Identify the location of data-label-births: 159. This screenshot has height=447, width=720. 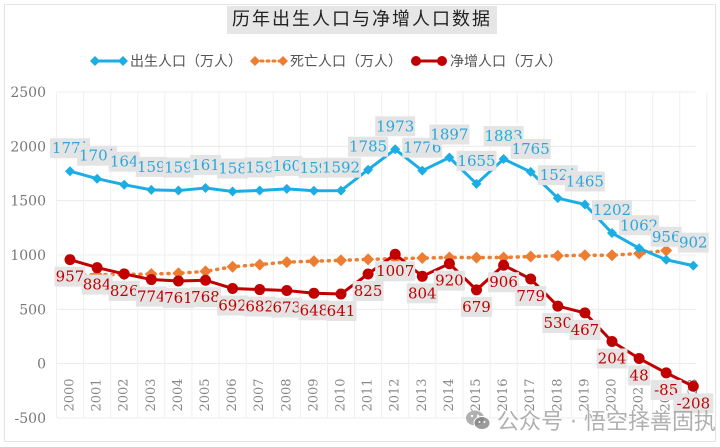
(178, 167).